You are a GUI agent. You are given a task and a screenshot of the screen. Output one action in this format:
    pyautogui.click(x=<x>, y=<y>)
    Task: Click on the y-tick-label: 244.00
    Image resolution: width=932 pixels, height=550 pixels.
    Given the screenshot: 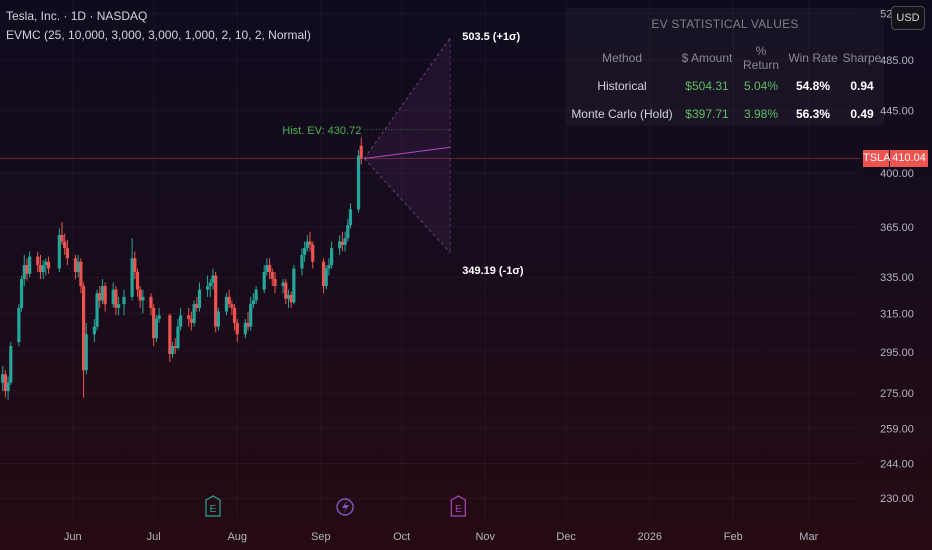 What is the action you would take?
    pyautogui.click(x=897, y=464)
    